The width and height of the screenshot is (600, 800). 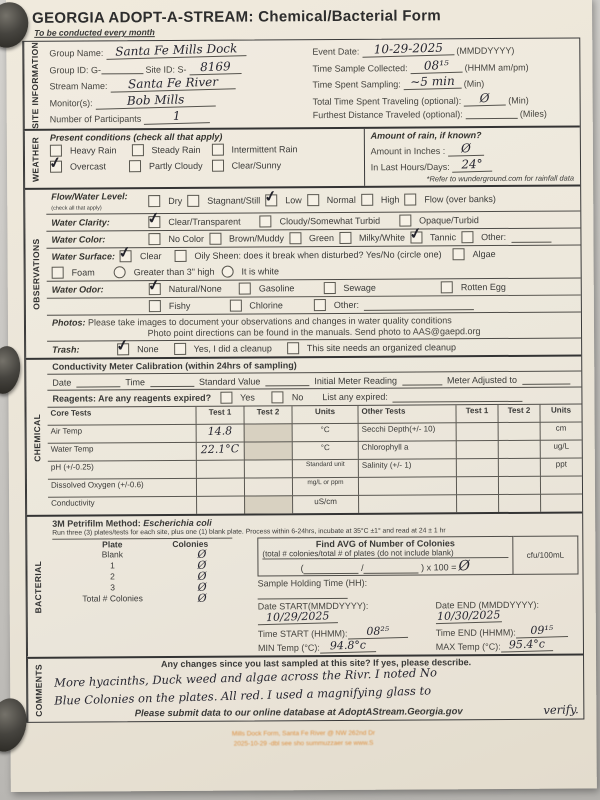 I want to click on chlorophyll-test1-cell, so click(x=476, y=449).